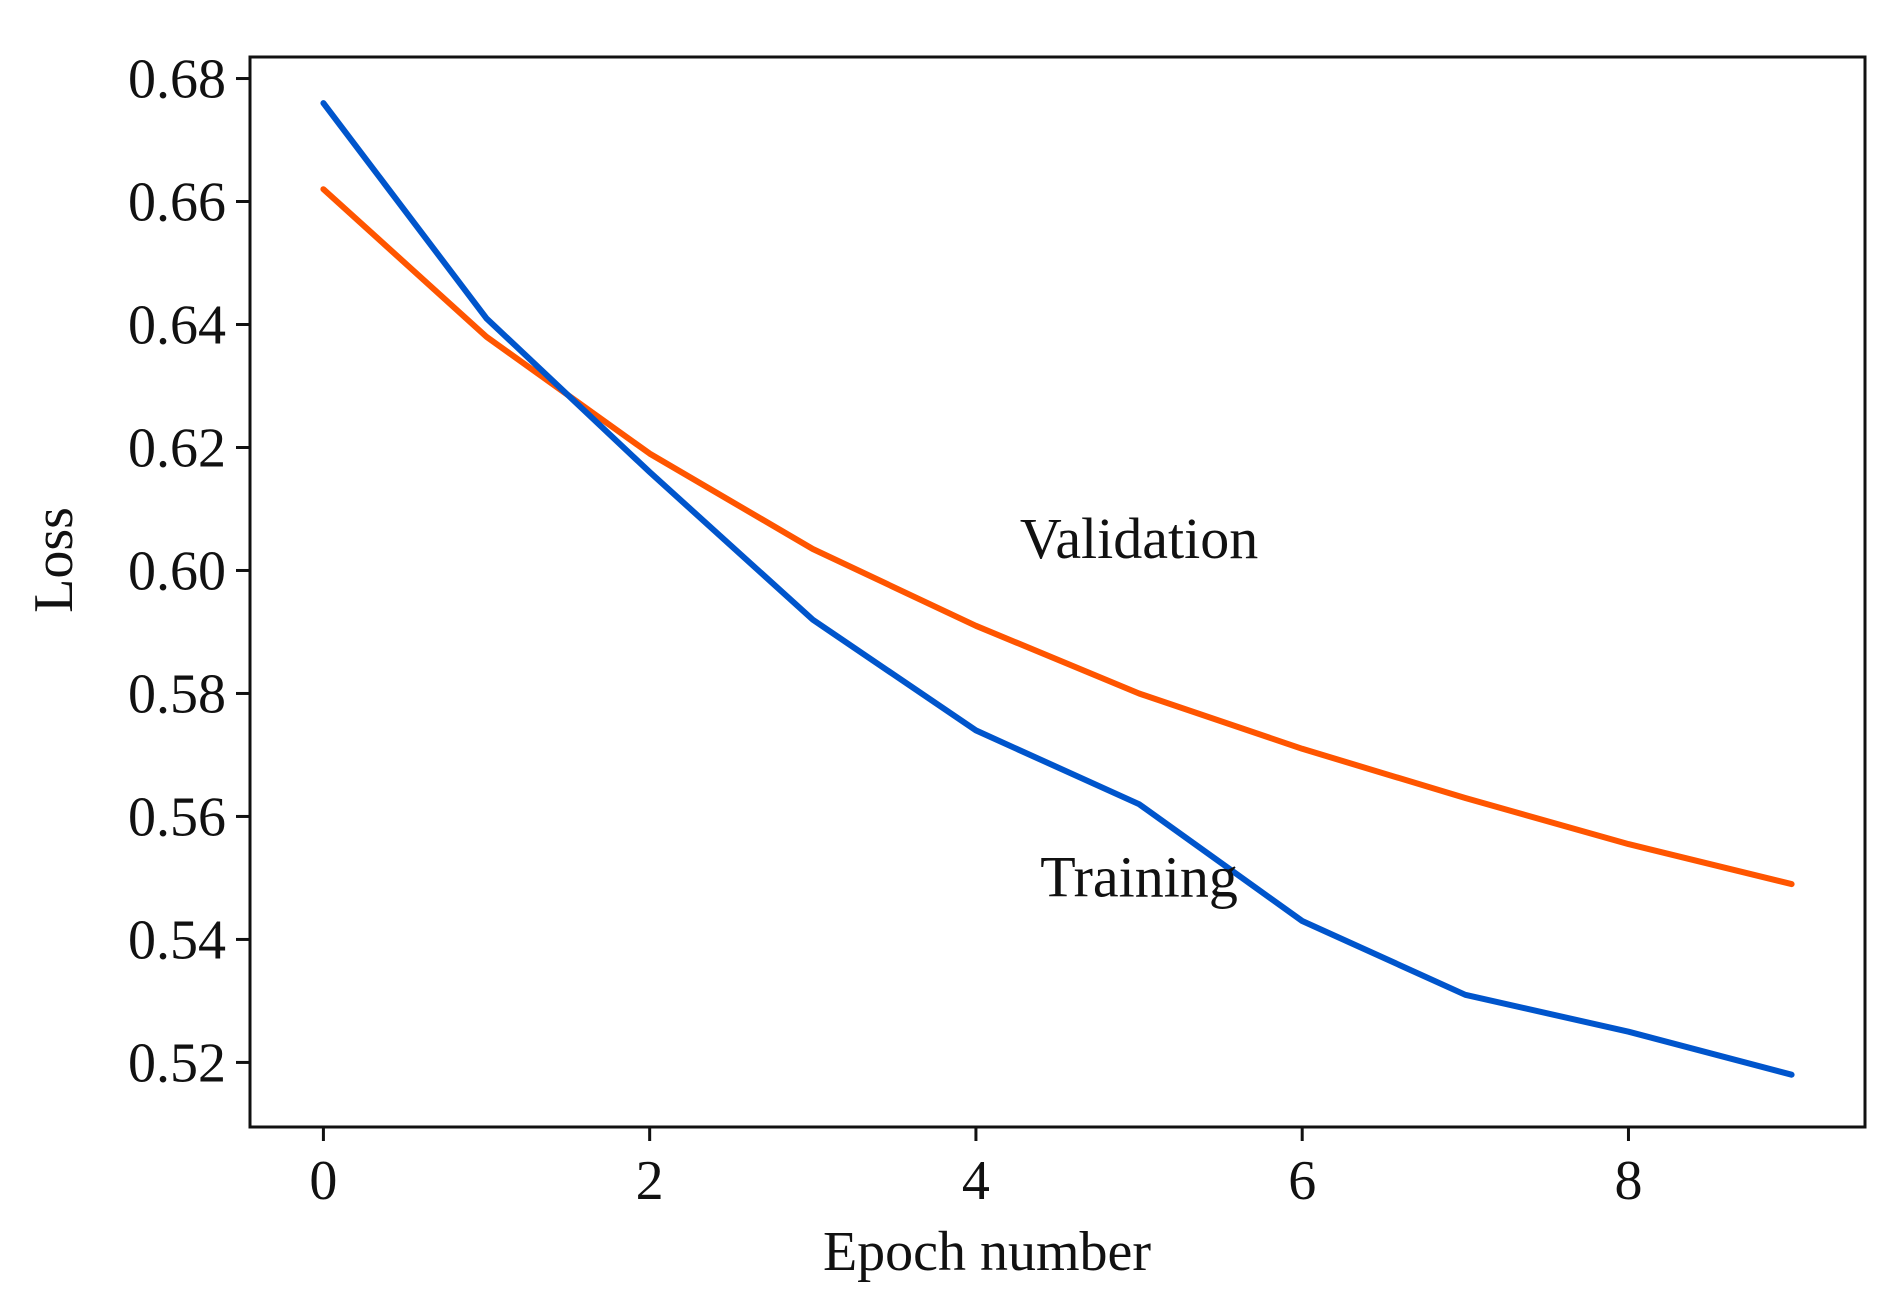  Describe the element at coordinates (177, 1063) in the screenshot. I see `y-tick-label: 0.52` at that location.